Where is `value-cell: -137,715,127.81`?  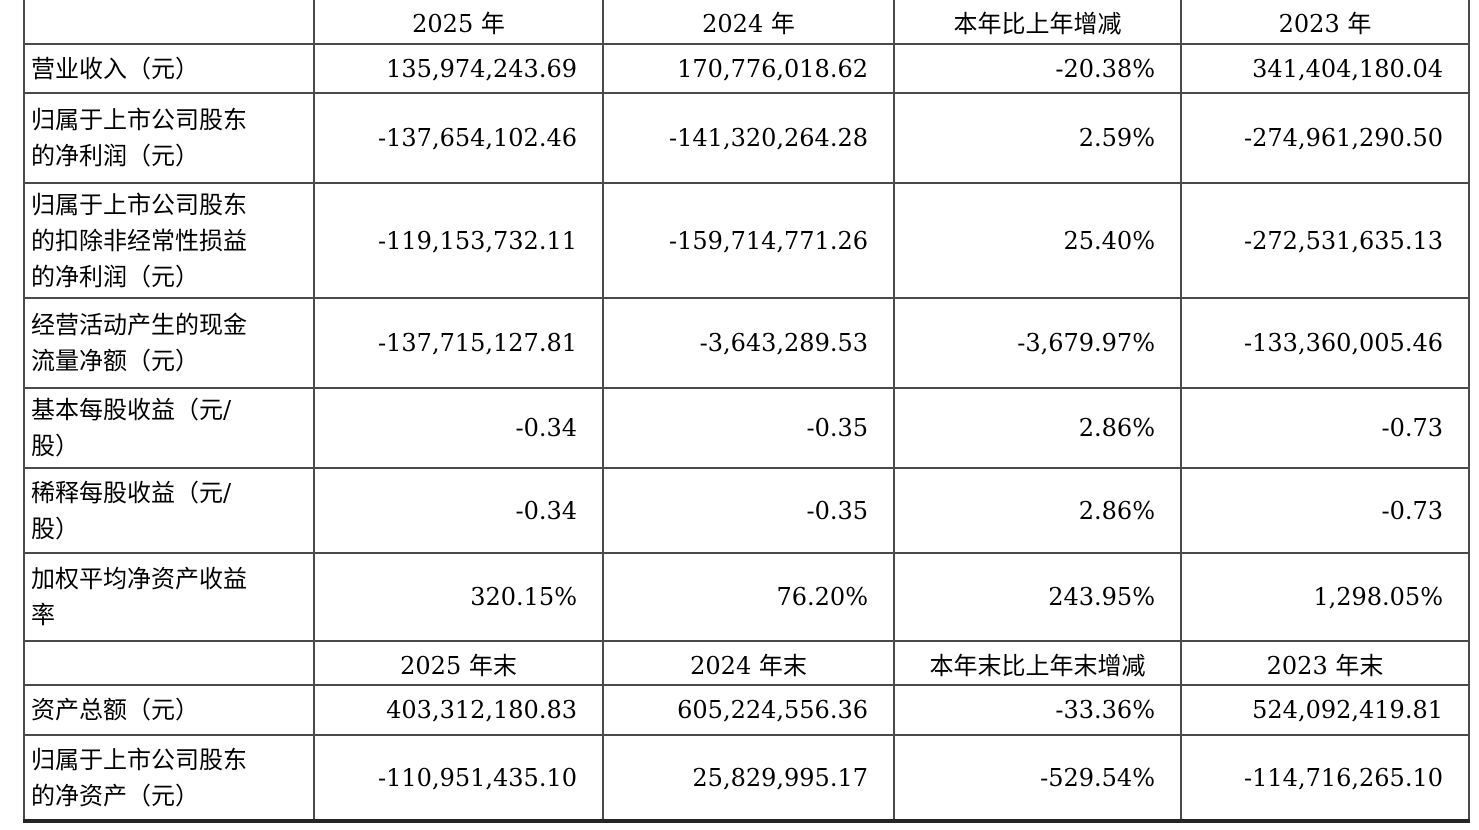 value-cell: -137,715,127.81 is located at coordinates (458, 343).